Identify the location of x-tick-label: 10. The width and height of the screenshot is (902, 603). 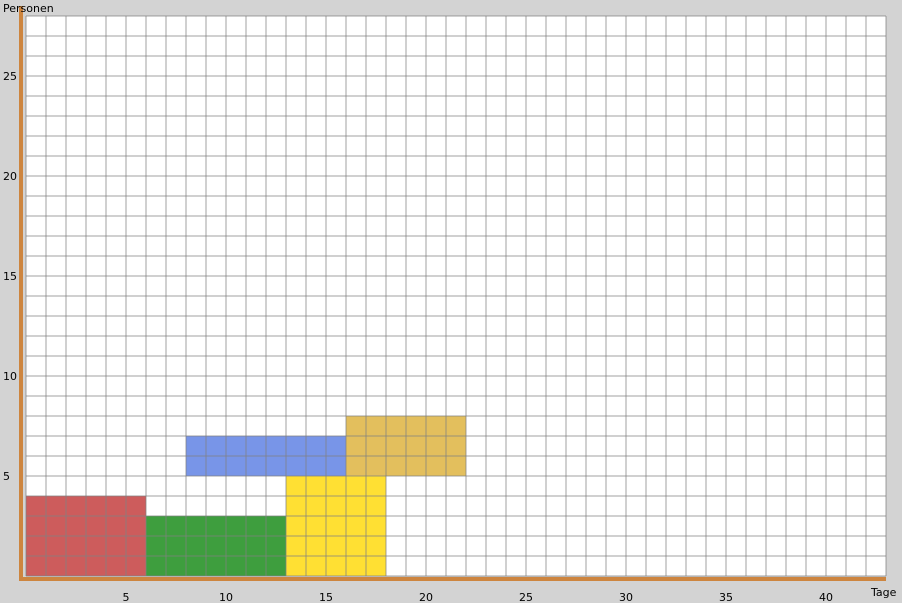
(226, 597).